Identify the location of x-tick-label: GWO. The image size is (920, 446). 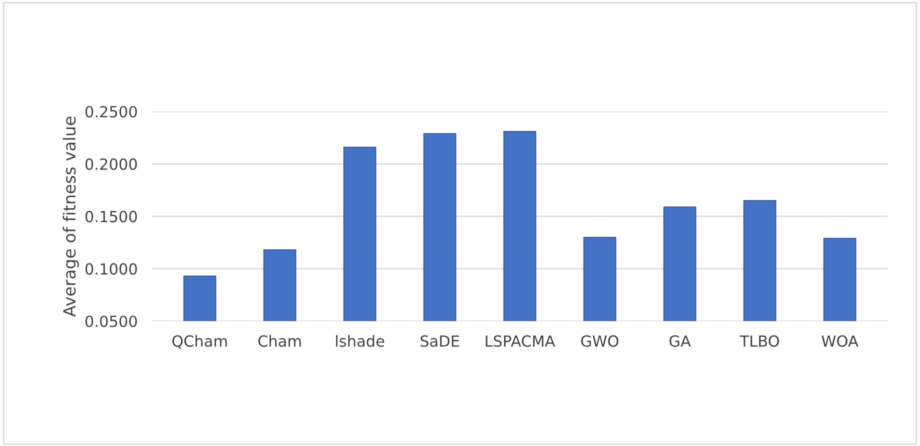
(599, 341).